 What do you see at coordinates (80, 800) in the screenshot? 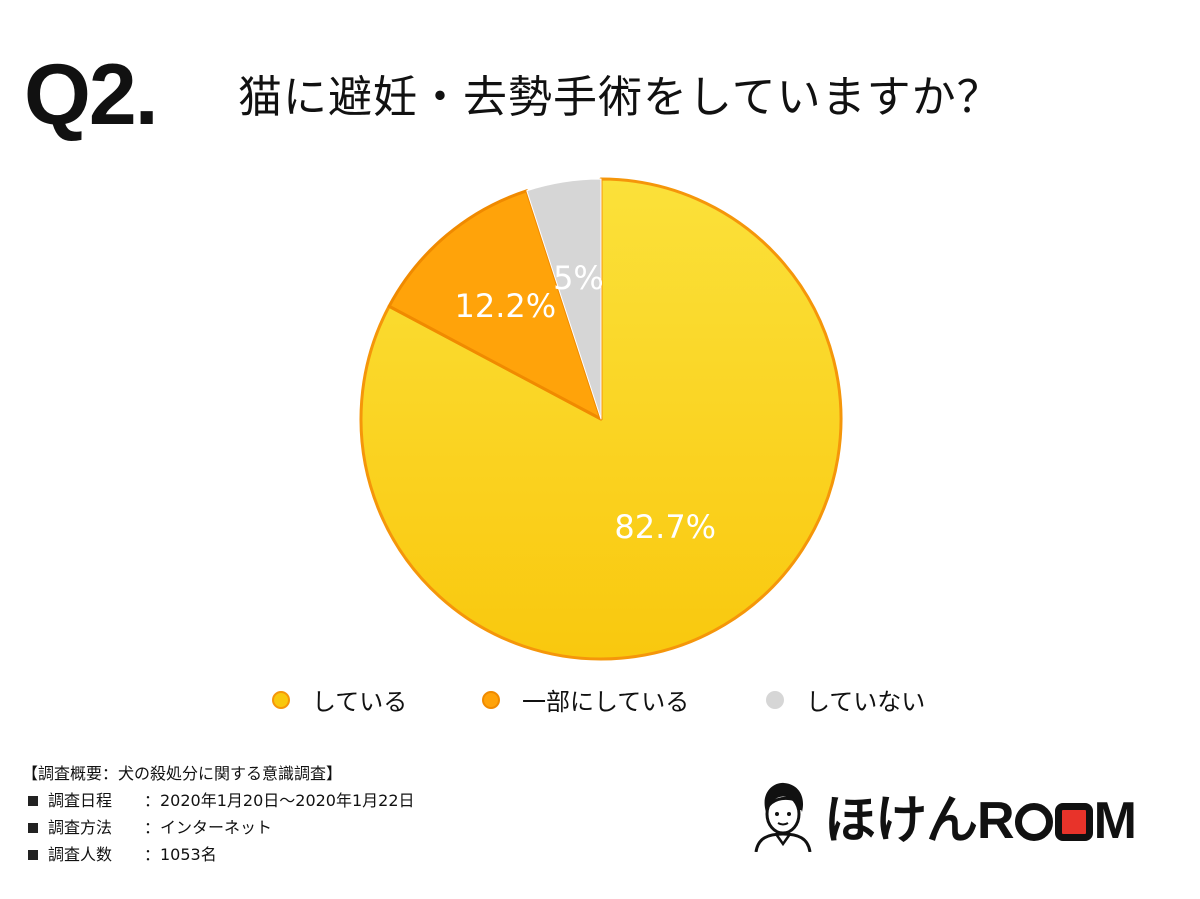
I see `survey-key: 調査日程` at bounding box center [80, 800].